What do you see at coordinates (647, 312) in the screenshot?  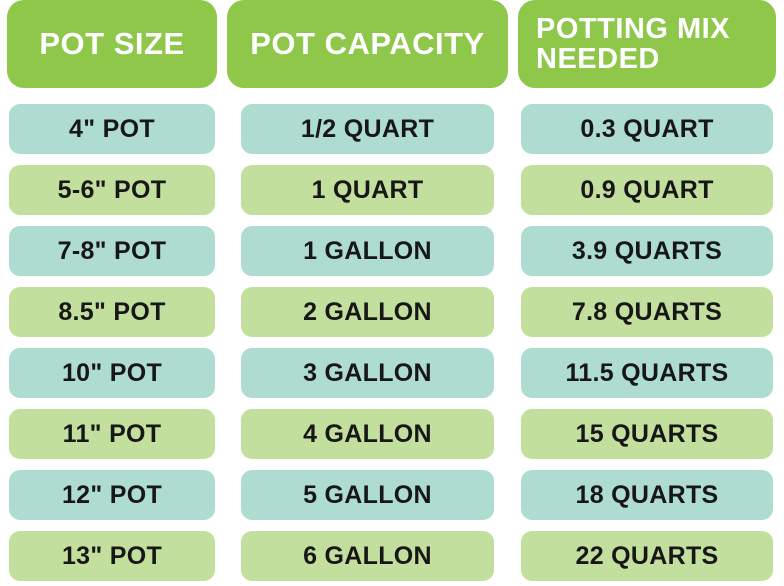 I see `potting-mix-cell: 7.8 QUARTS` at bounding box center [647, 312].